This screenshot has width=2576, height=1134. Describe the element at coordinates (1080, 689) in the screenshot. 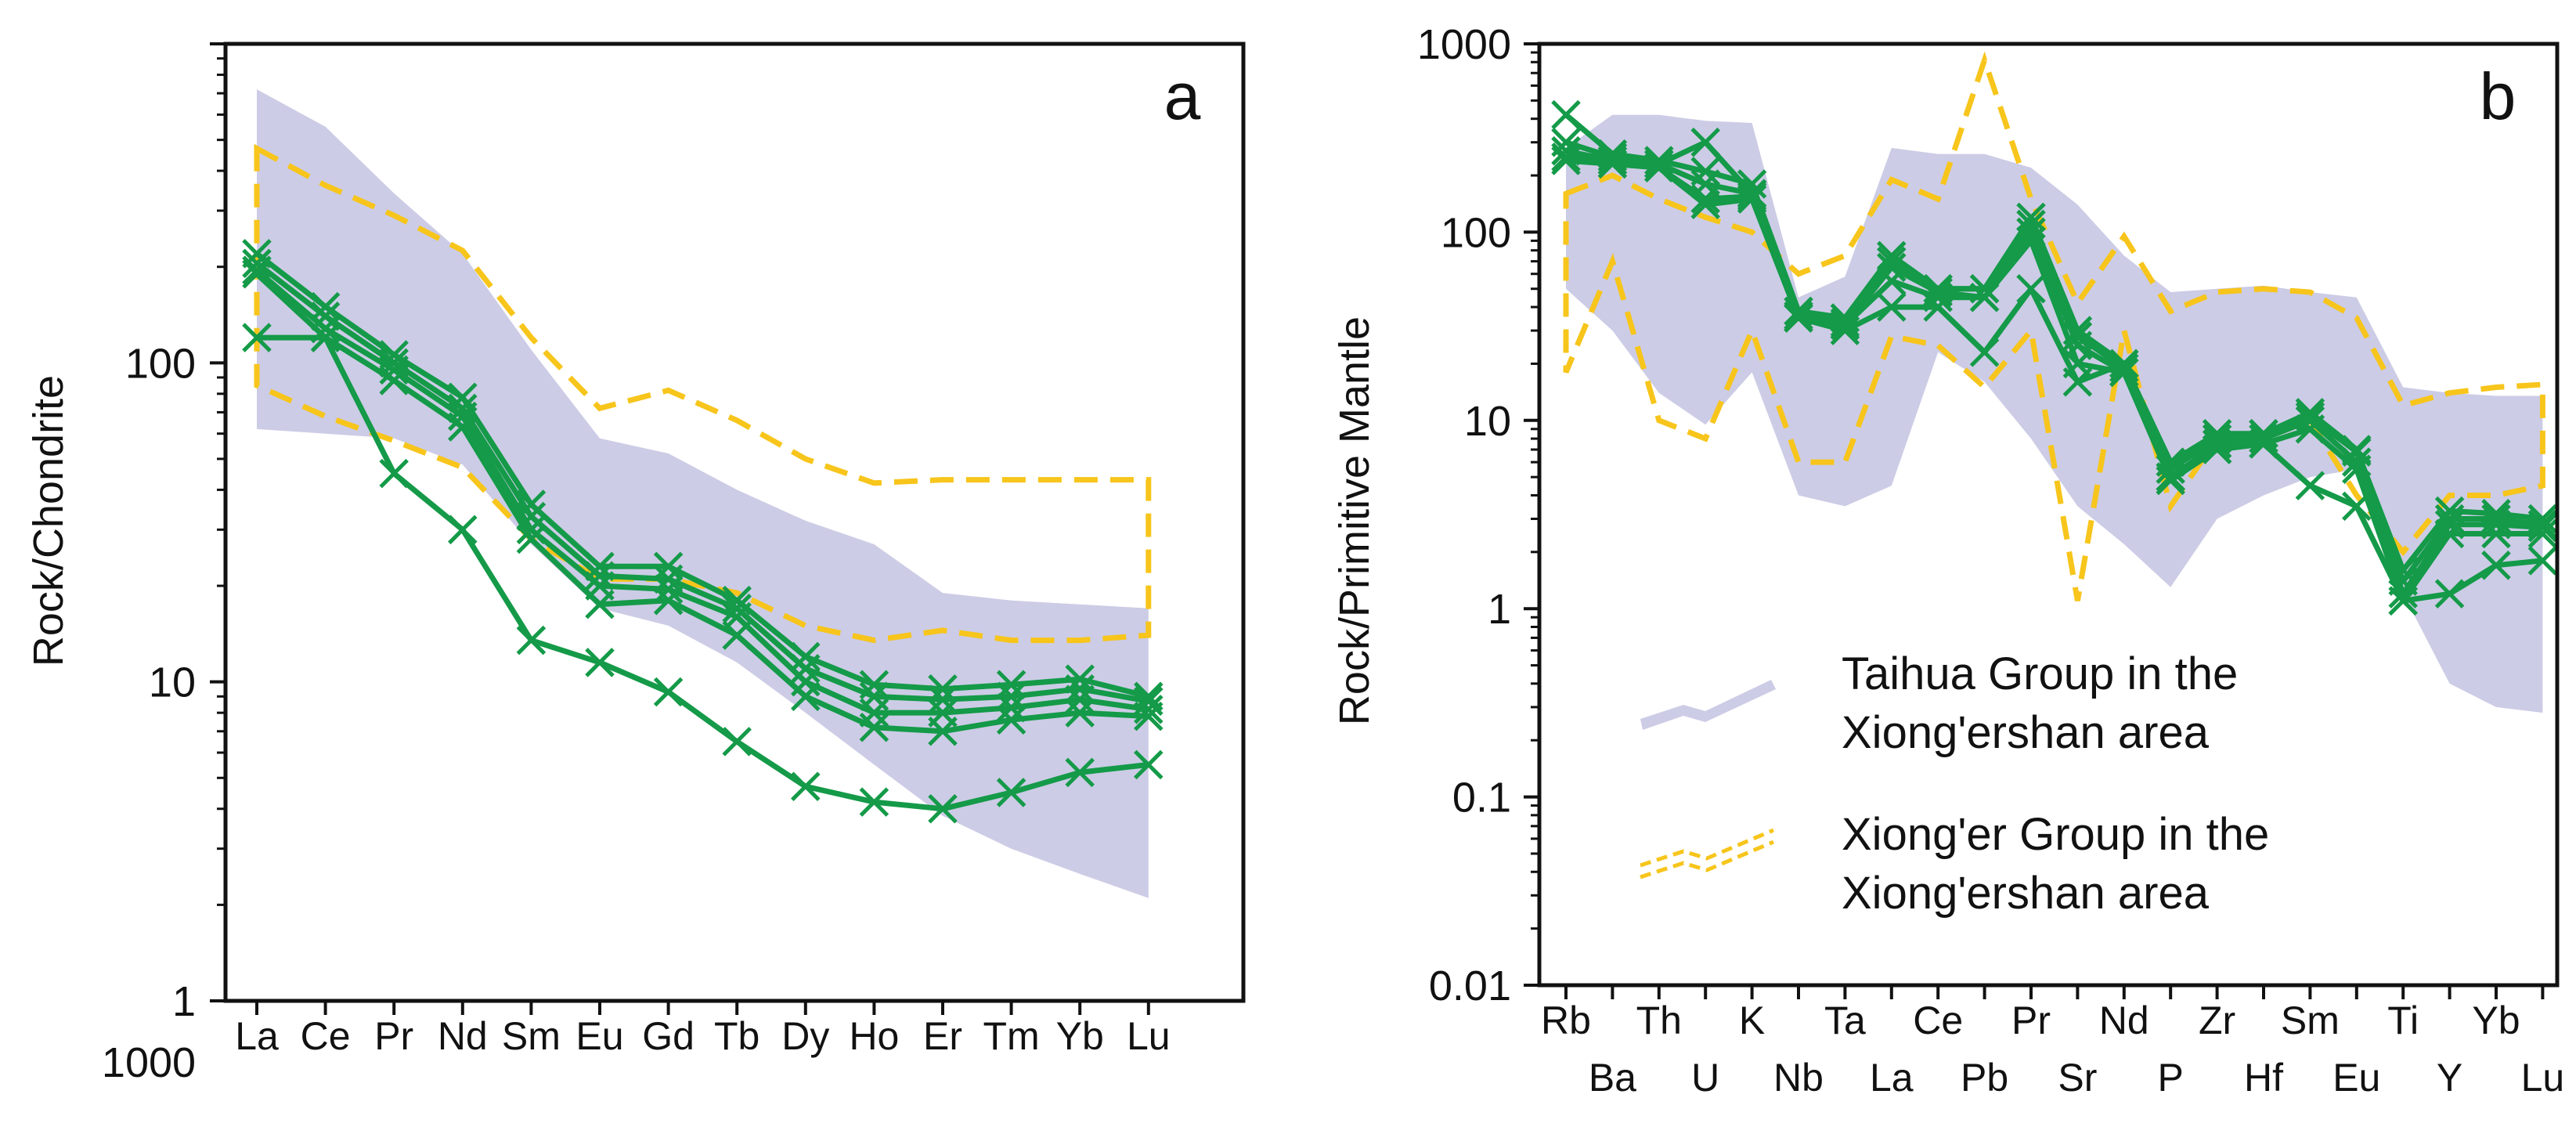

I see `marker-a-2-Yb` at that location.